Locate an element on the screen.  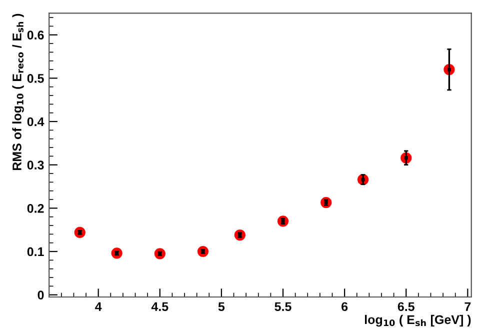
x-tick-label: 6 is located at coordinates (345, 307).